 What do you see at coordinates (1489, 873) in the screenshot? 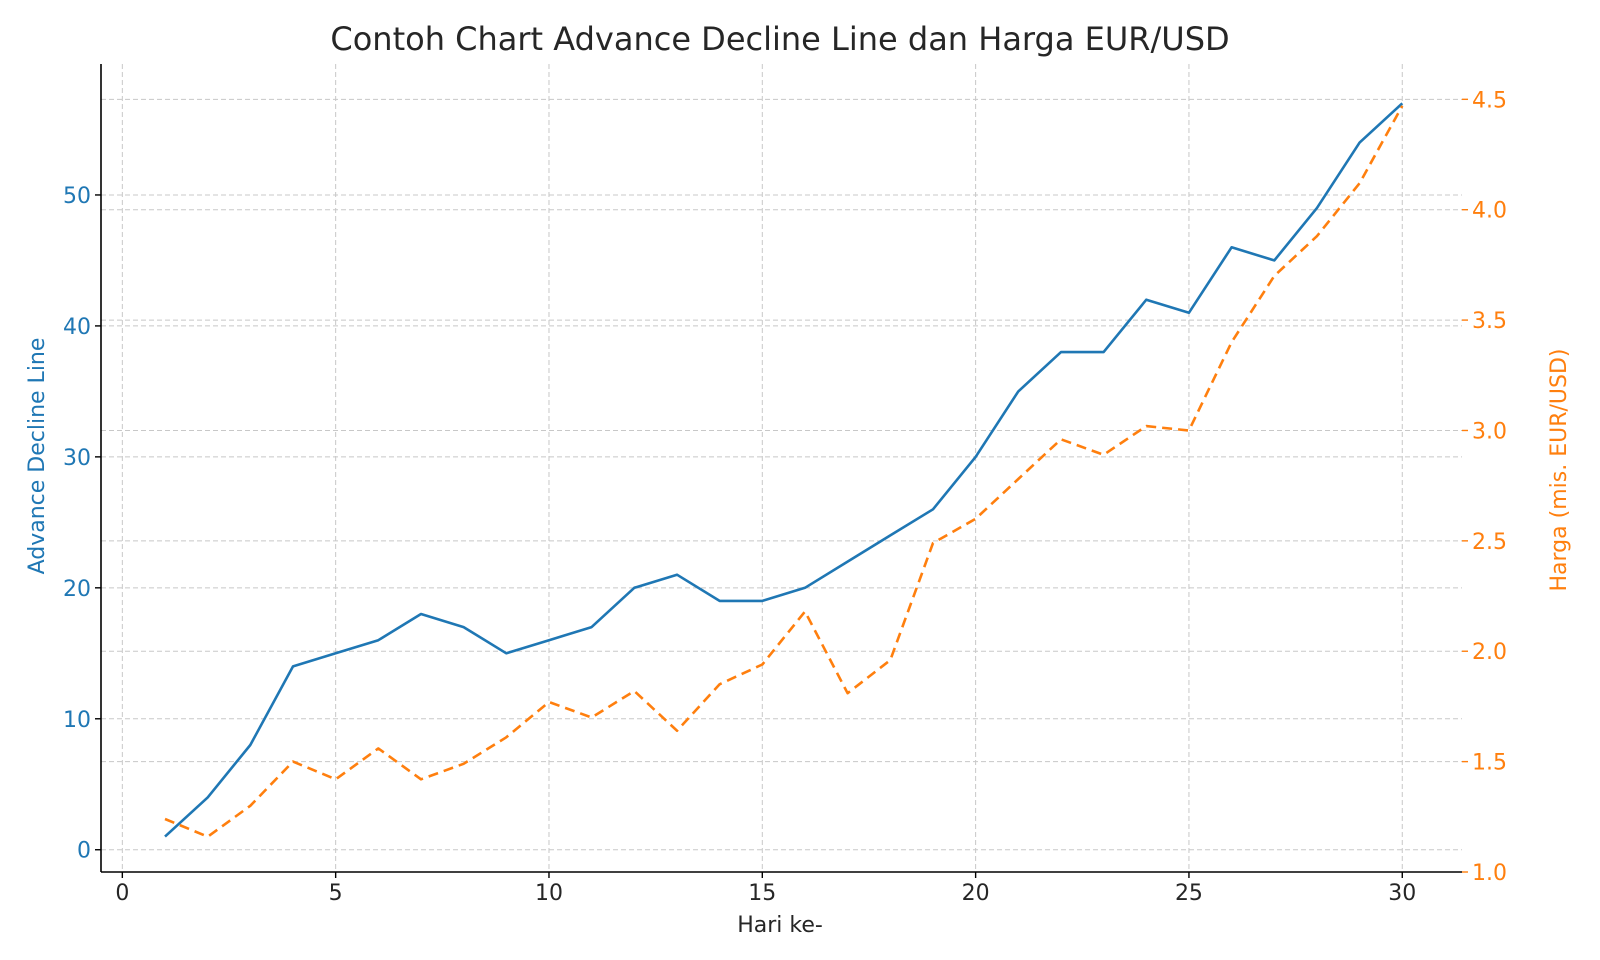
I see `y-right-tick-label: 1.0` at bounding box center [1489, 873].